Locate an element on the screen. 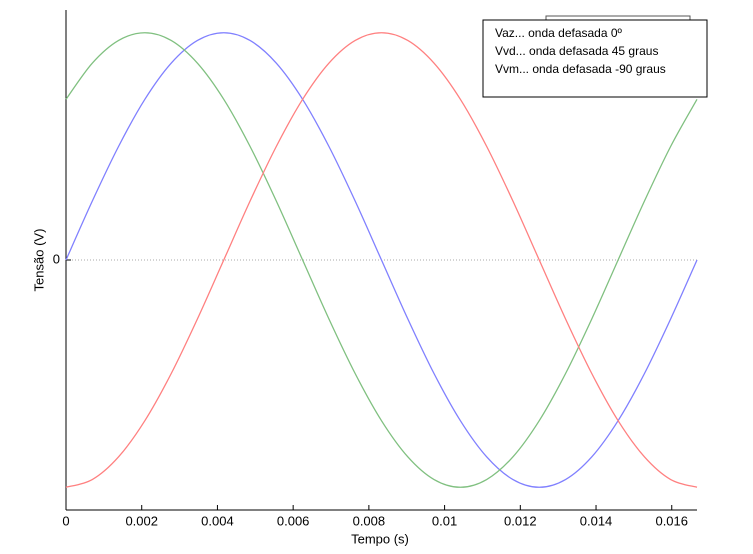 The height and width of the screenshot is (554, 753). y-axis-label: Tensão (V) is located at coordinates (38, 260).